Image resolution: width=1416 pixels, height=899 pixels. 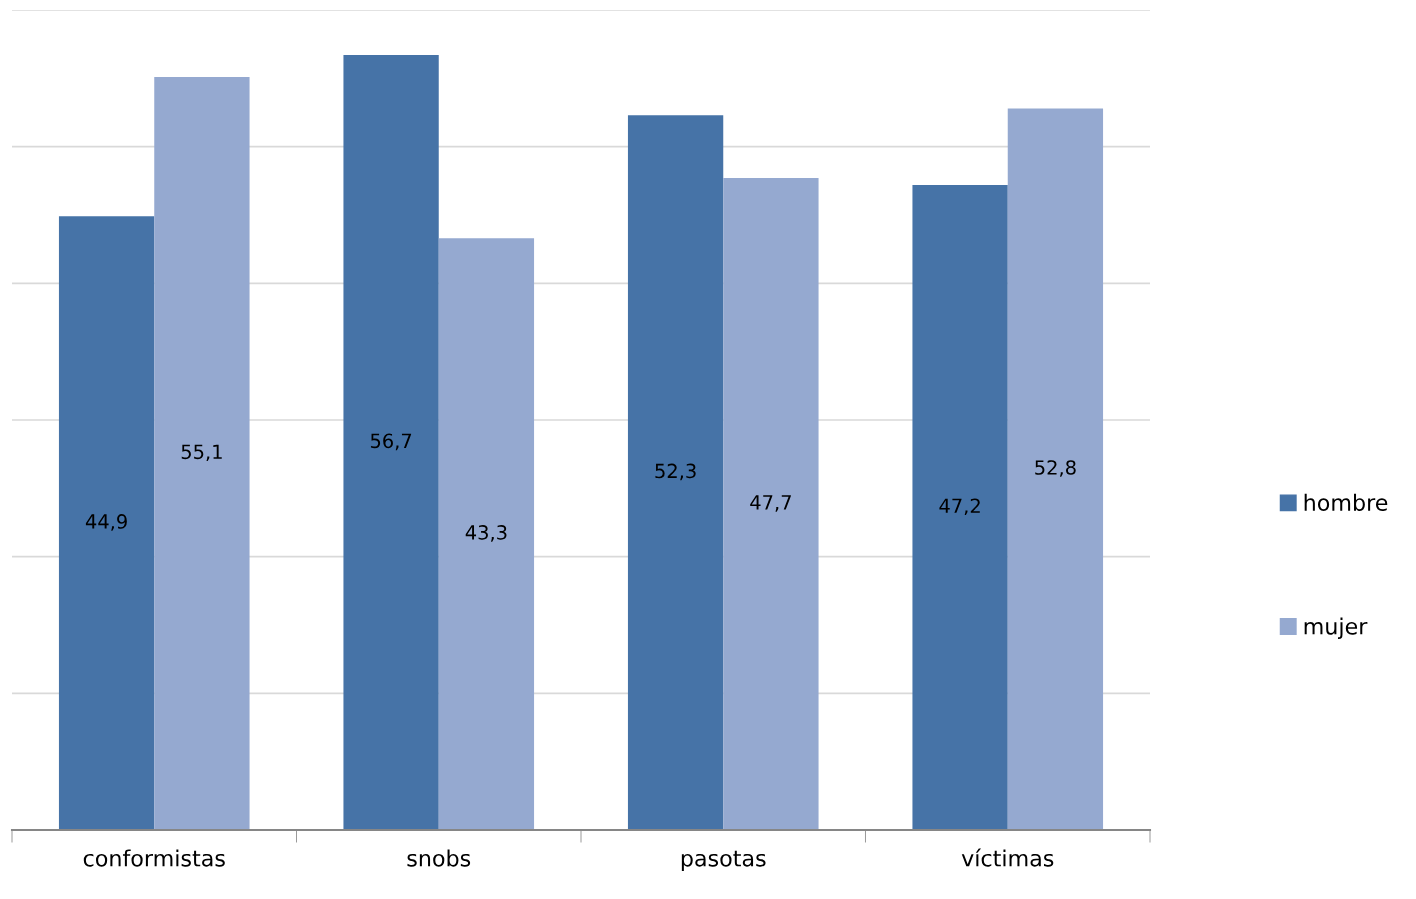 I want to click on data-label: 55,1, so click(x=201, y=453).